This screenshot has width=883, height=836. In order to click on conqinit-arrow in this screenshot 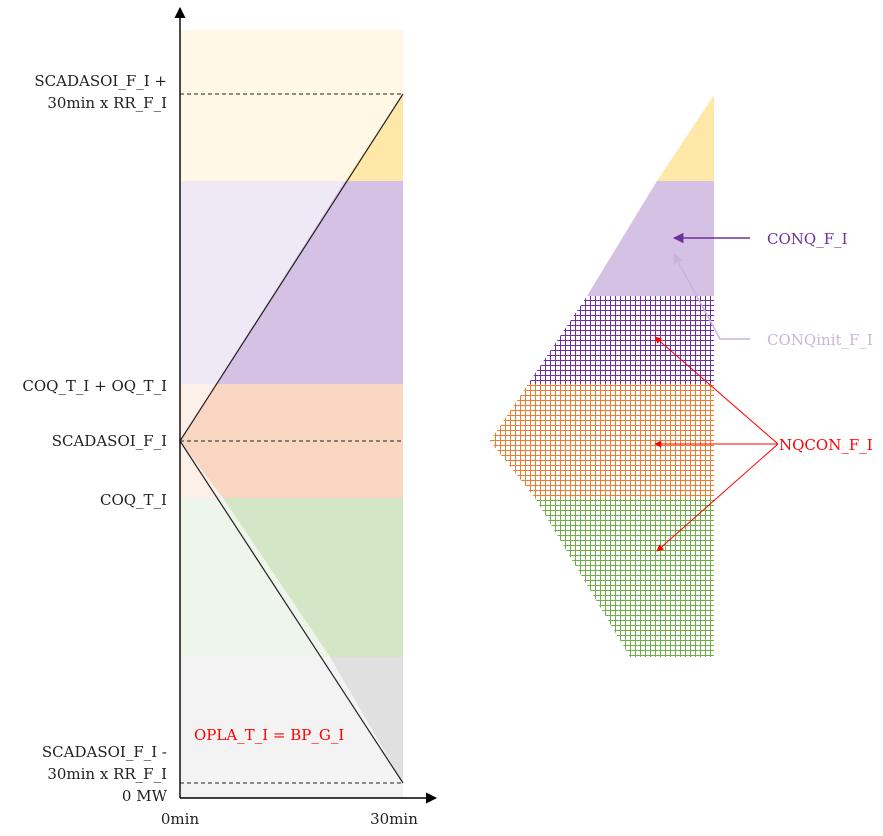, I will do `click(711, 296)`.